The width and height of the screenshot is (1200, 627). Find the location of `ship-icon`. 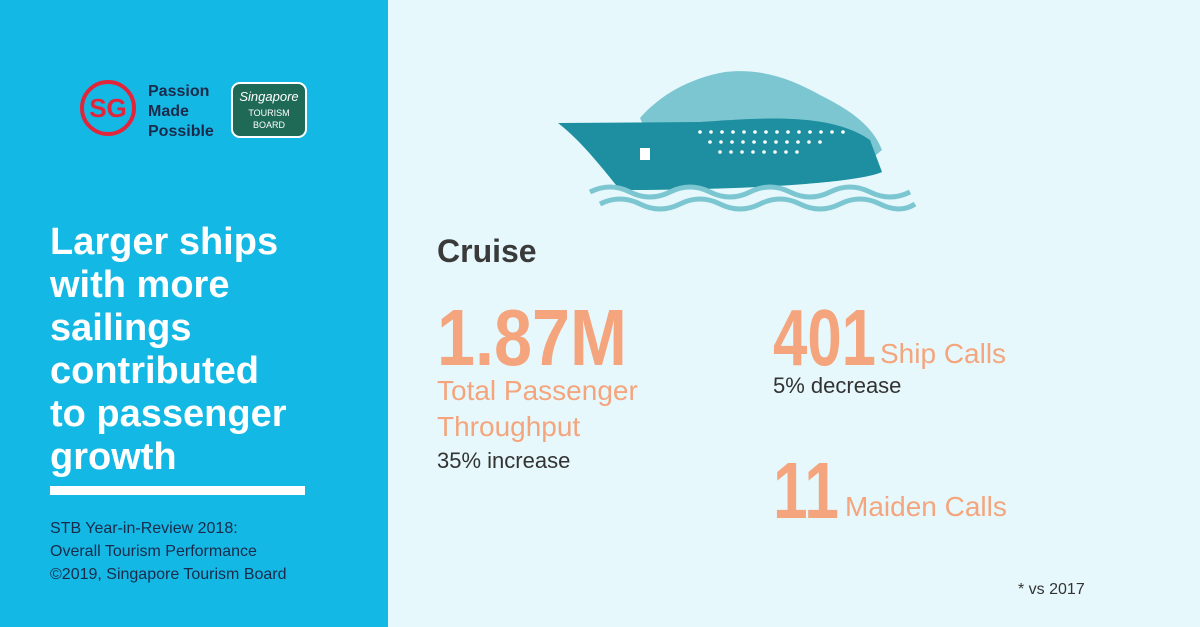

ship-icon is located at coordinates (737, 141).